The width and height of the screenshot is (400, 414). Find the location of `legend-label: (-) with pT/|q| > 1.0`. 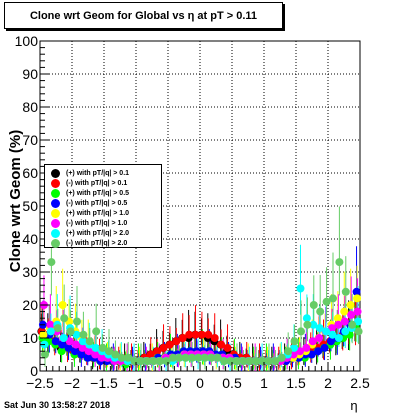

legend-label: (-) with pT/|q| > 1.0 is located at coordinates (97, 223).